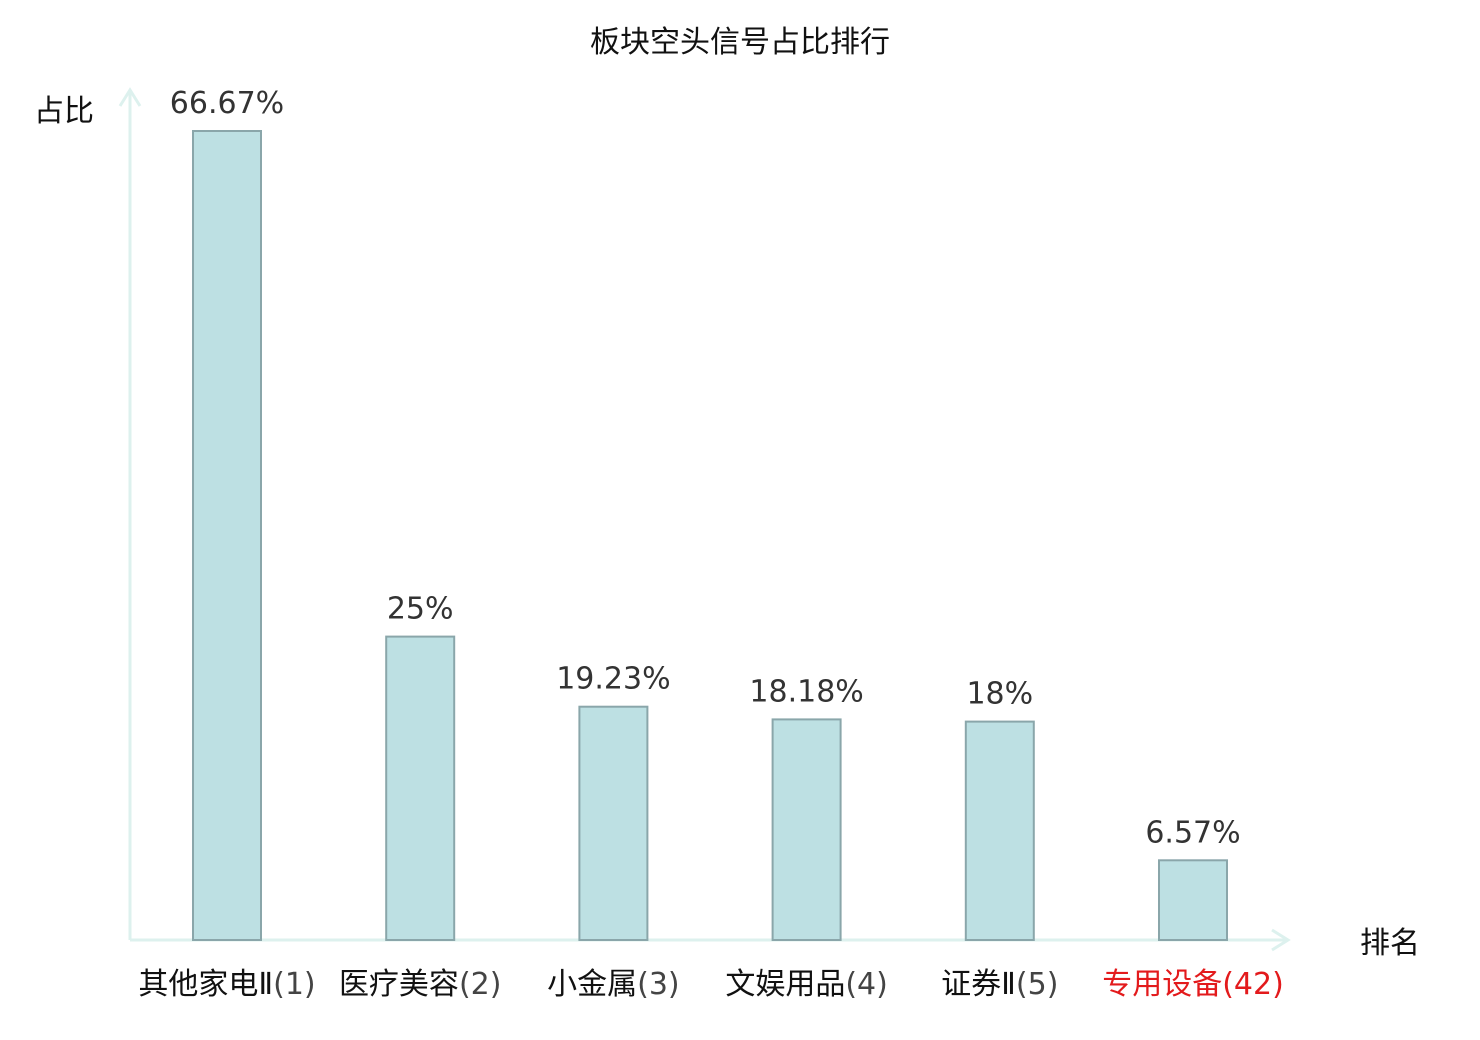  I want to click on category-label-6: 专用设备(42), so click(1193, 984).